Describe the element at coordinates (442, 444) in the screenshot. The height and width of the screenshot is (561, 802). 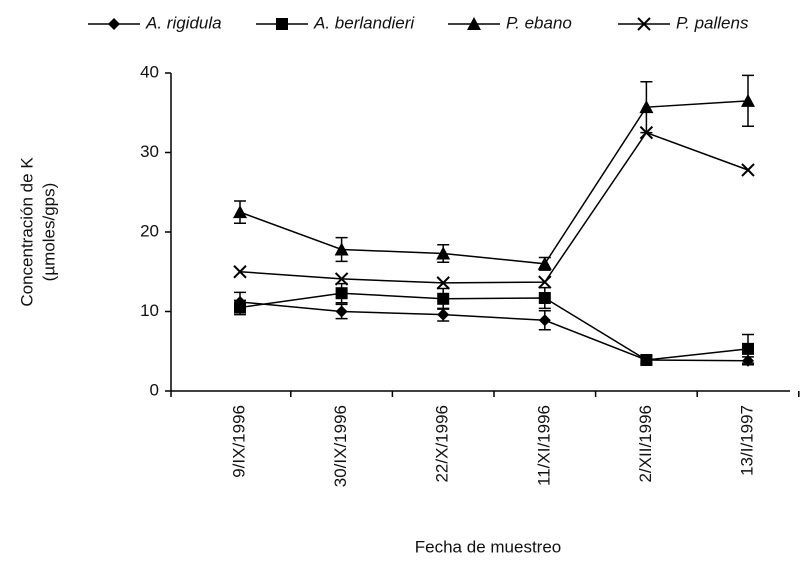
I see `x-tick-label: 22/X/1996` at that location.